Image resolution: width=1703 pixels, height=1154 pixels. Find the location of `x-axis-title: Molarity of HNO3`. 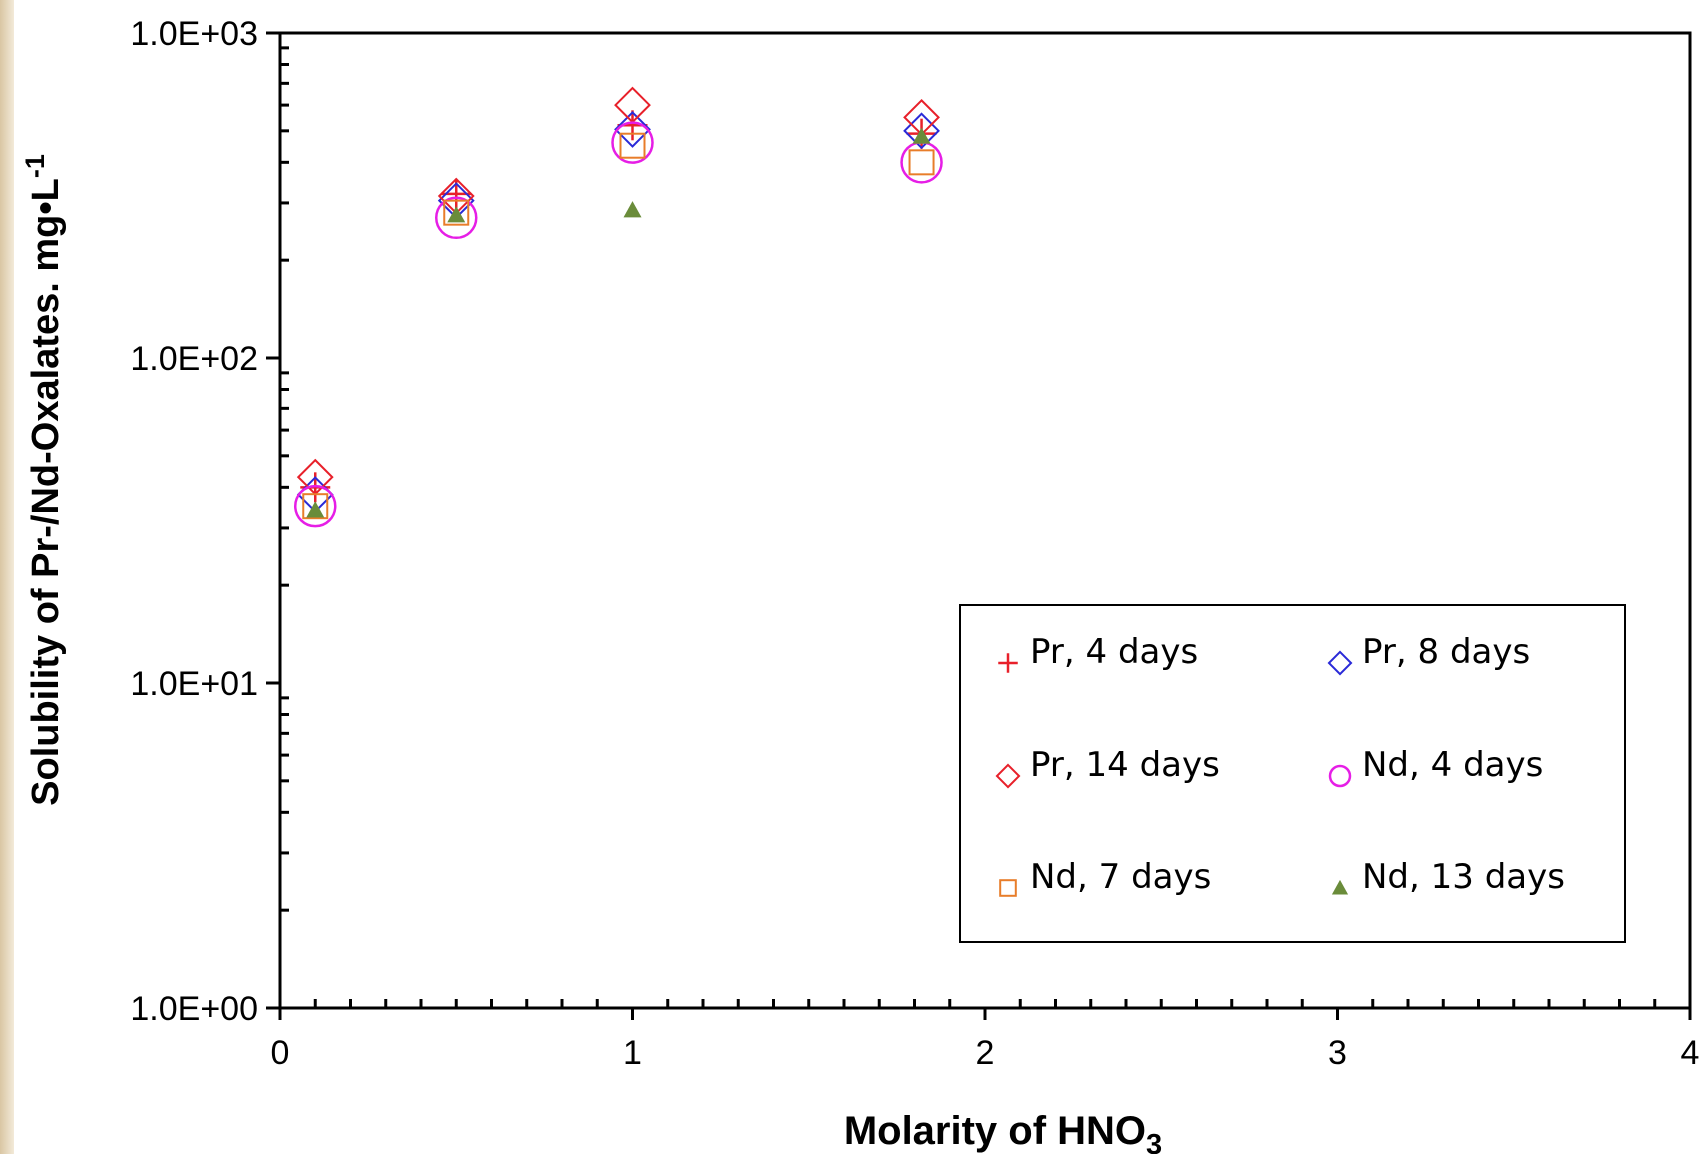

x-axis-title: Molarity of HNO3 is located at coordinates (1003, 1131).